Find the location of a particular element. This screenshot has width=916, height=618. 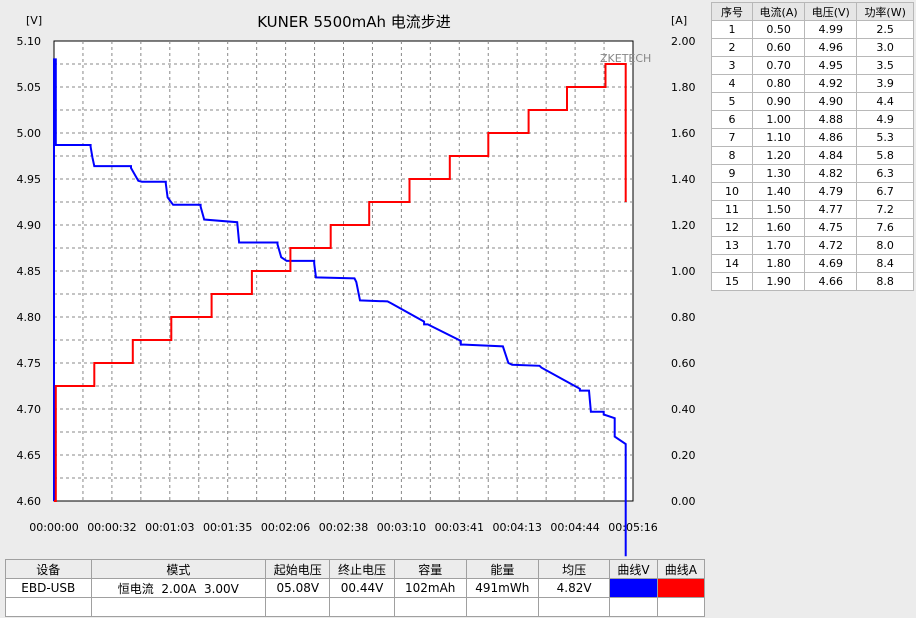

x-tick-label: 00:04:44 is located at coordinates (574, 527).